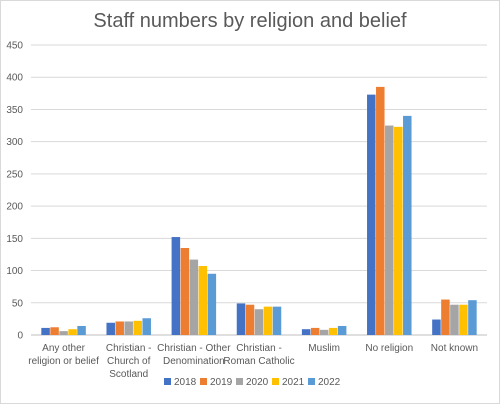  Describe the element at coordinates (194, 348) in the screenshot. I see `x-tick-label: Christian - Other` at that location.